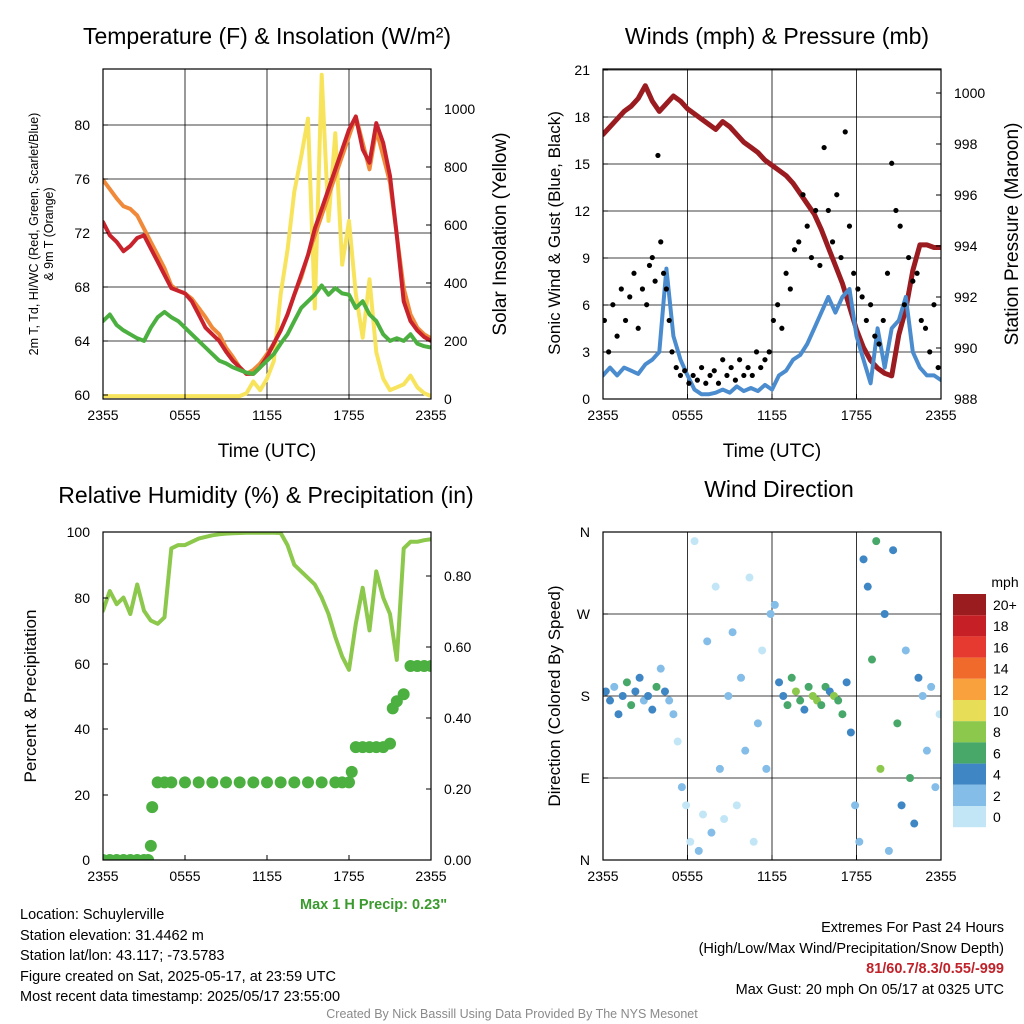  Describe the element at coordinates (997, 732) in the screenshot. I see `legend-label: 8` at that location.